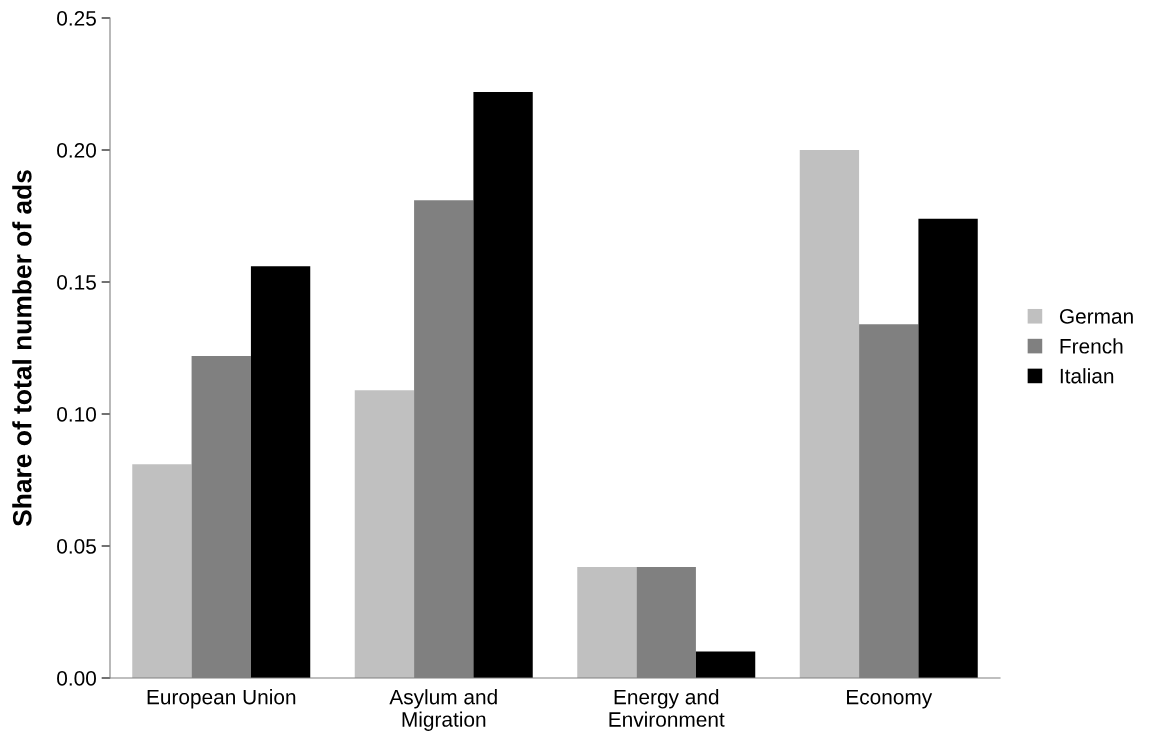 The image size is (1161, 756). Describe the element at coordinates (1087, 376) in the screenshot. I see `legend-label: Italian` at that location.